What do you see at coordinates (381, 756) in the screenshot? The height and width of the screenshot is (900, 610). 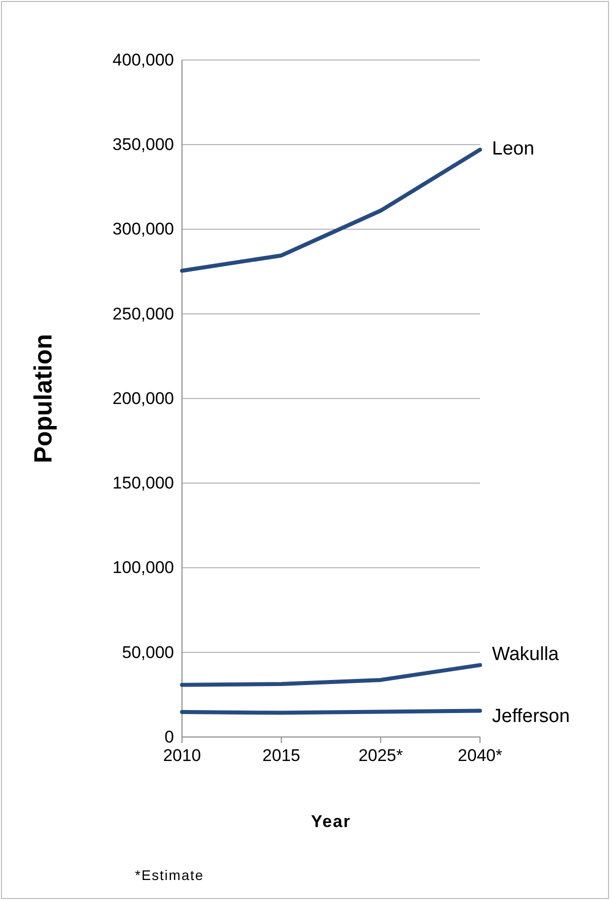 I see `x-tick-label: 2025*` at bounding box center [381, 756].